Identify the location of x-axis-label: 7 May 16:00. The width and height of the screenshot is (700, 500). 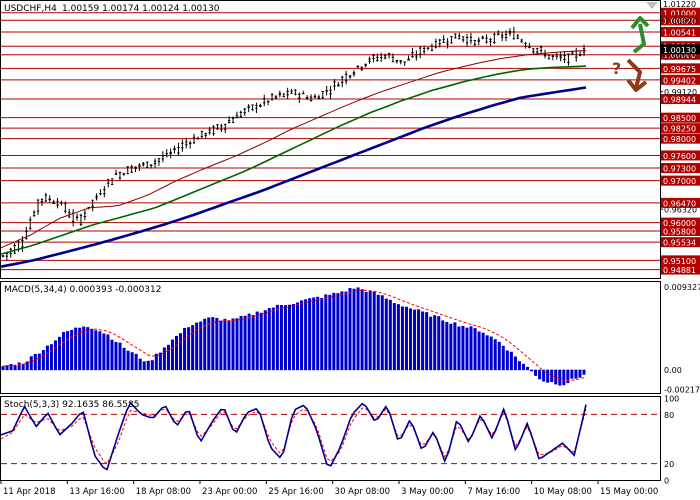
(493, 492).